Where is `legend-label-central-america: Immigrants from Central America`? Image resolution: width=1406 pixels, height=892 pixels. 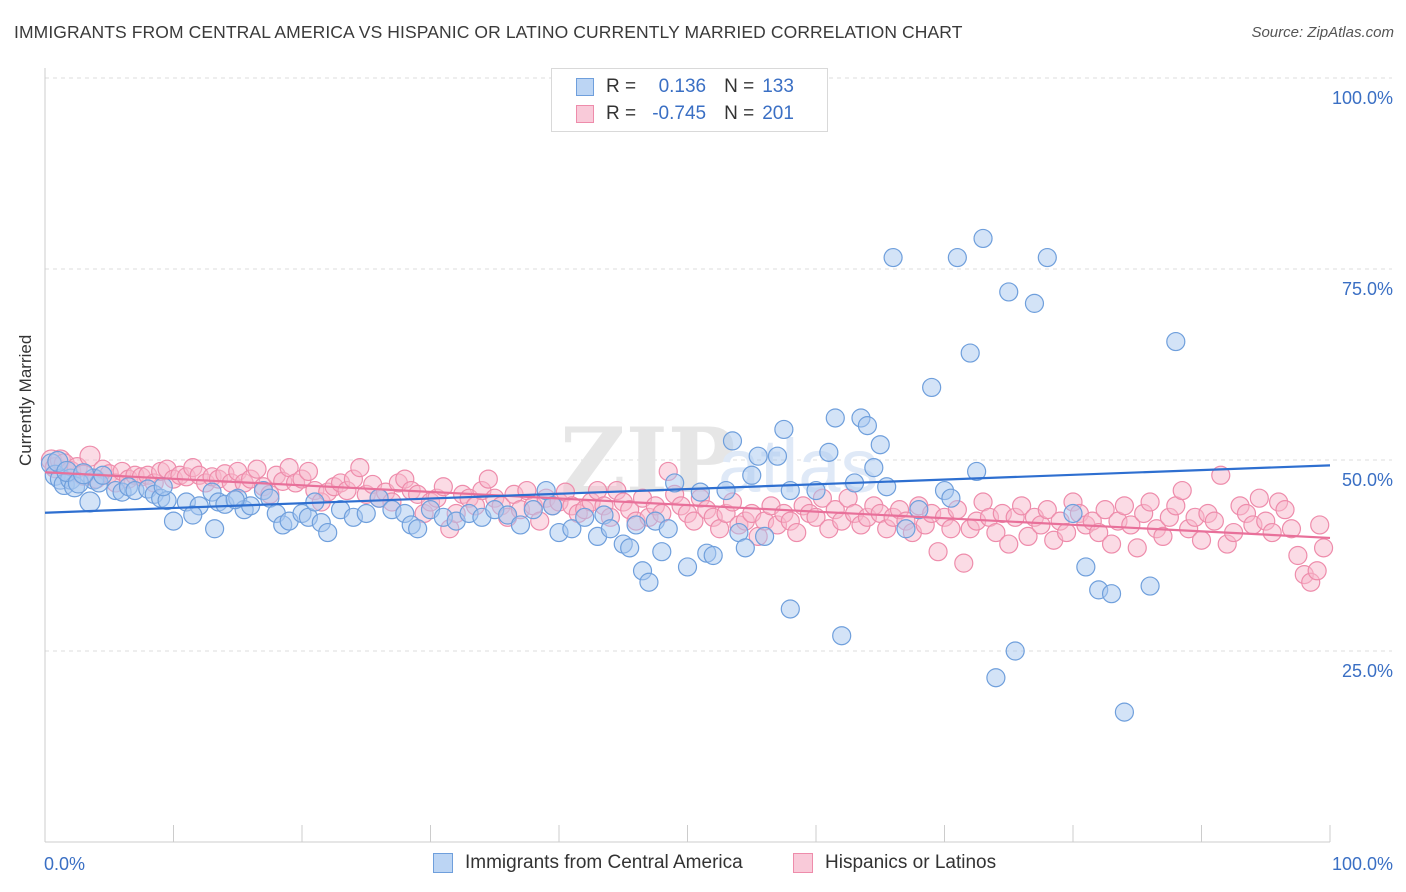
legend-label-central-america: Immigrants from Central America is located at coordinates (604, 862).